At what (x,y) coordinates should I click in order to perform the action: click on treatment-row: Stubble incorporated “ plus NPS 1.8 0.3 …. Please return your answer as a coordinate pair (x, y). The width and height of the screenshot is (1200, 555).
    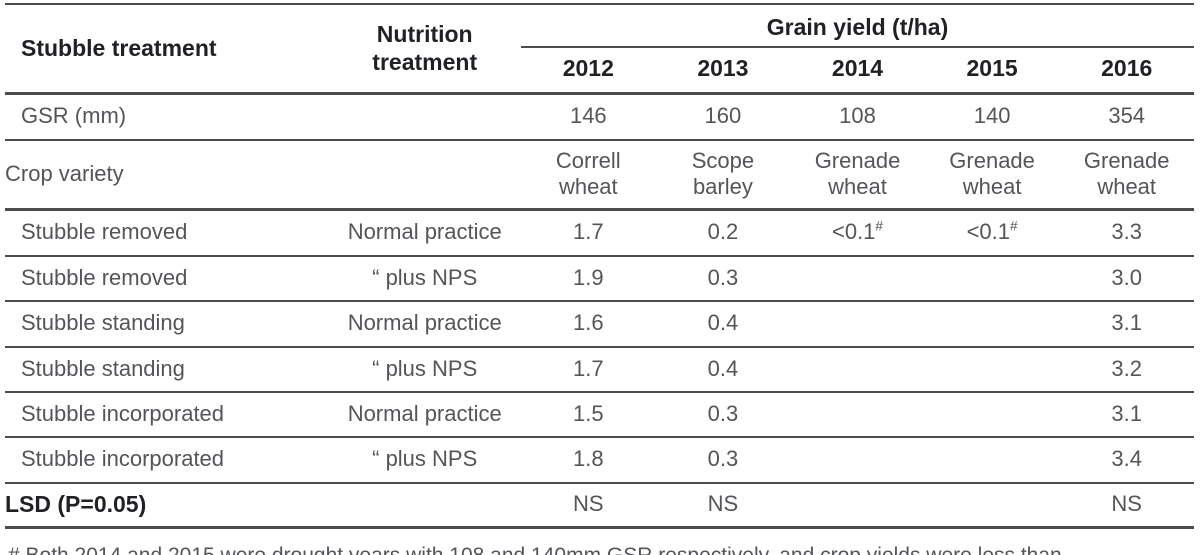
    Looking at the image, I should click on (599, 460).